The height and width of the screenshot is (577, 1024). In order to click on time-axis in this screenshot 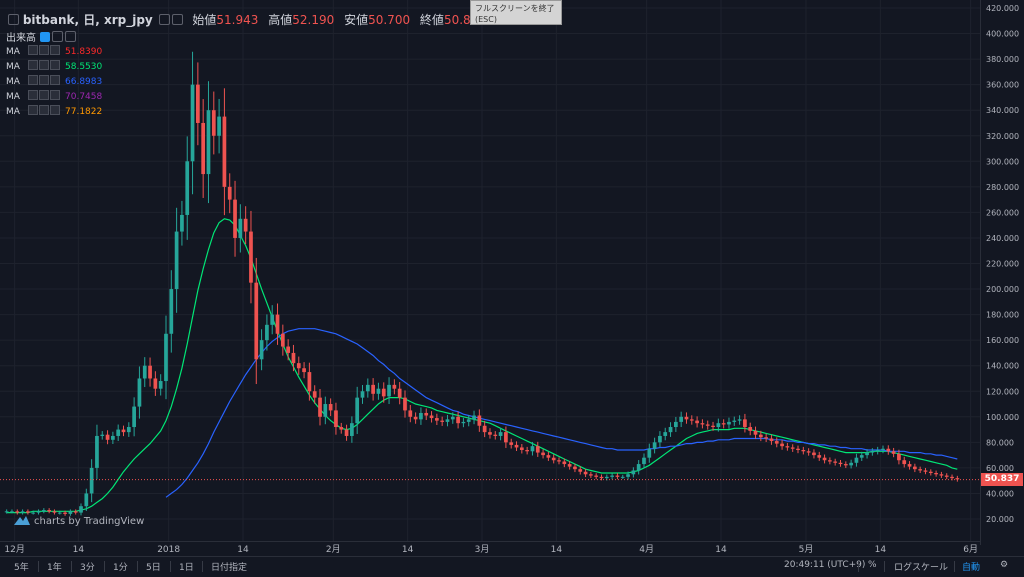, I will do `click(490, 548)`.